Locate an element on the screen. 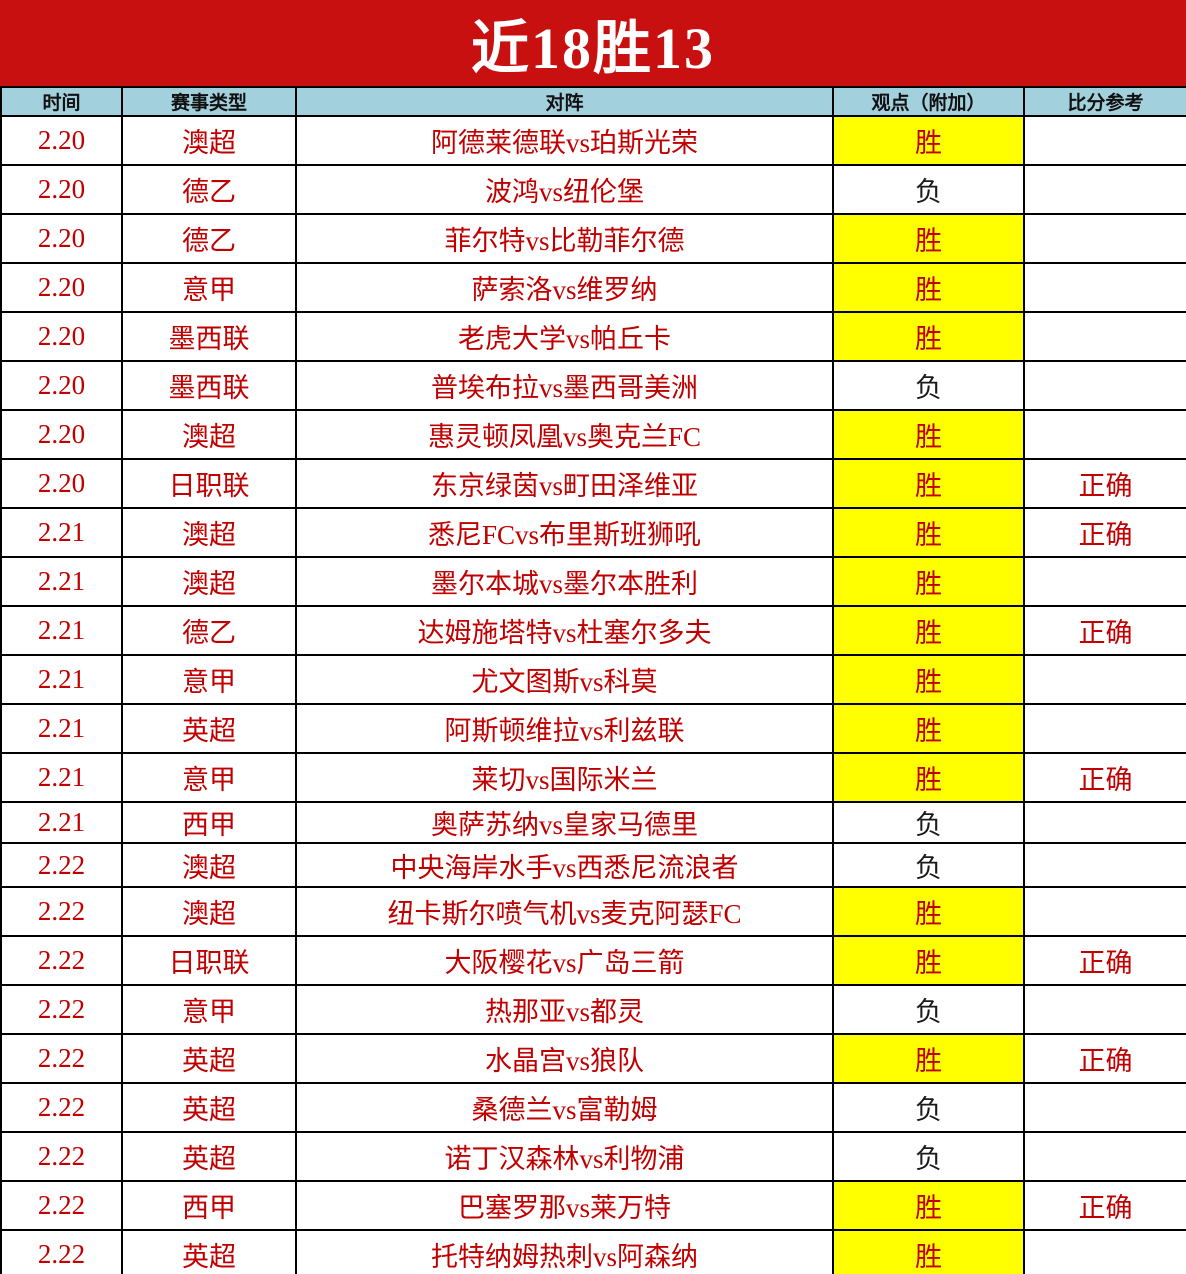 Image resolution: width=1186 pixels, height=1274 pixels. page-title: 近18胜13 is located at coordinates (593, 43).